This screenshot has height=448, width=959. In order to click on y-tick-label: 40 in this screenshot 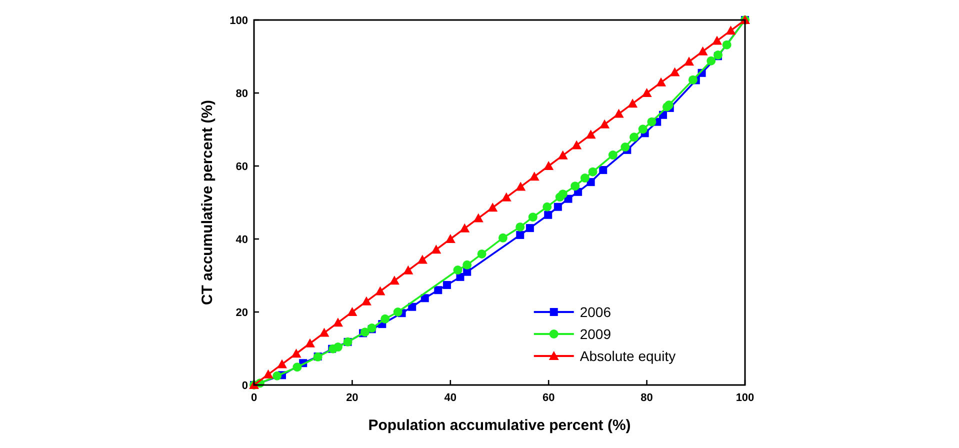, I will do `click(242, 240)`.